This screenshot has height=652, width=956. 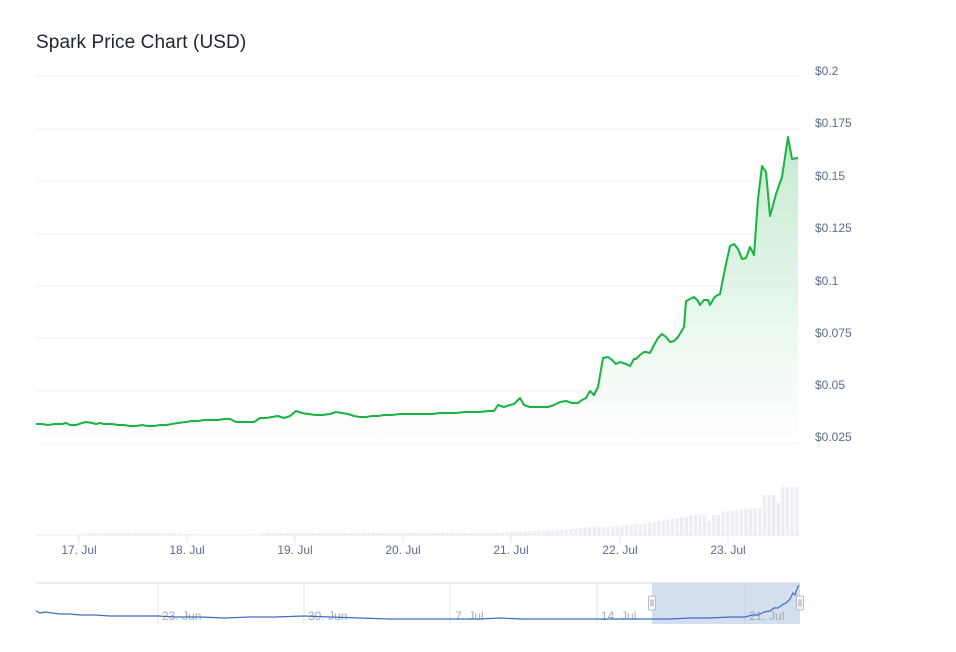 What do you see at coordinates (181, 616) in the screenshot?
I see `navigator-tick: 23. Jun` at bounding box center [181, 616].